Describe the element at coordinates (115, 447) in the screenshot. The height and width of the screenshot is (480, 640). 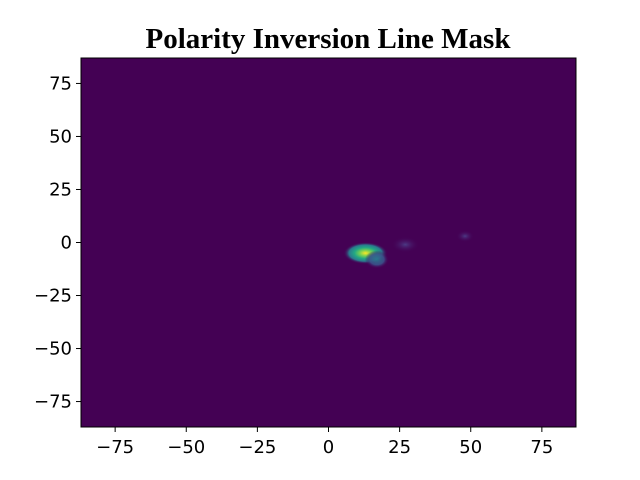
I see `x-tick-label: −75` at that location.